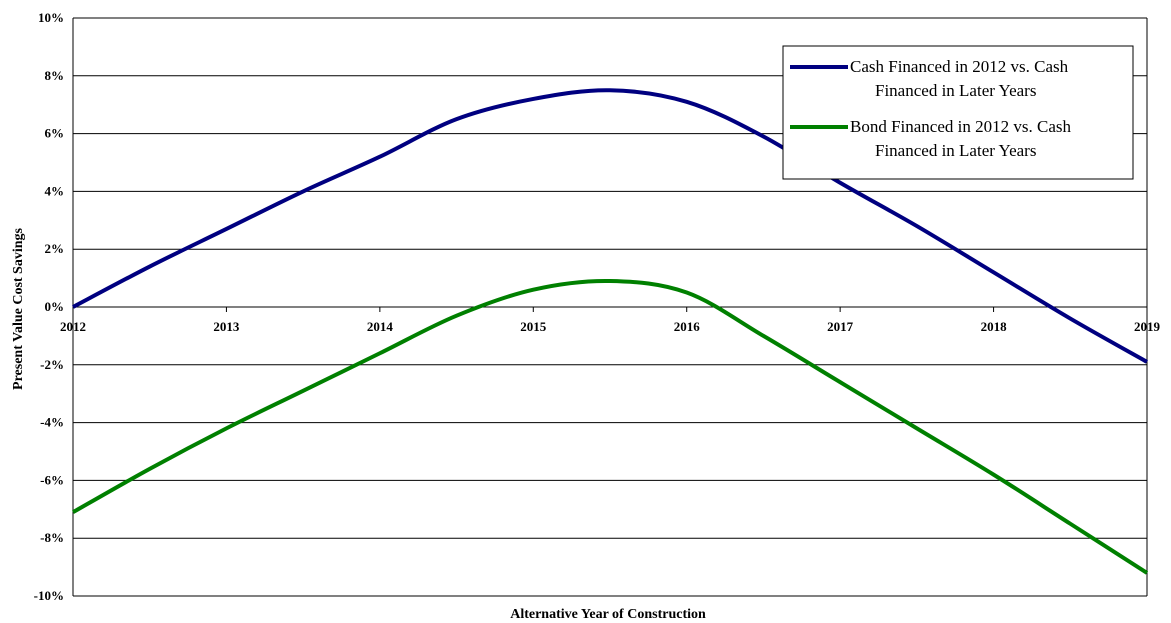 This screenshot has height=623, width=1171. What do you see at coordinates (687, 326) in the screenshot?
I see `x-tick-label: 2016` at bounding box center [687, 326].